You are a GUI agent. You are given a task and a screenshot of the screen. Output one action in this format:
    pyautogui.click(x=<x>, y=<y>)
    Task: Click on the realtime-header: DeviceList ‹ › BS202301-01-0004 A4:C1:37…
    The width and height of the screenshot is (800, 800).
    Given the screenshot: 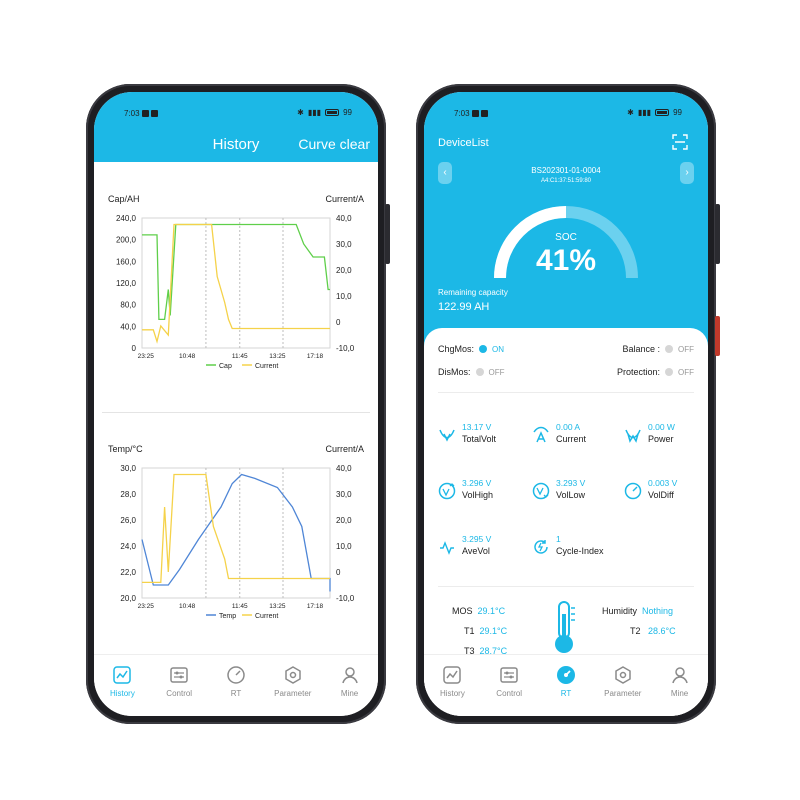 What is the action you would take?
    pyautogui.click(x=566, y=222)
    